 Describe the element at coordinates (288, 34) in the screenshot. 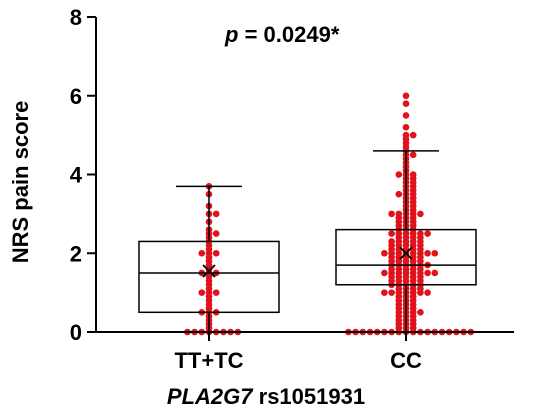

I see `p-value-text: = 0.0249*` at that location.